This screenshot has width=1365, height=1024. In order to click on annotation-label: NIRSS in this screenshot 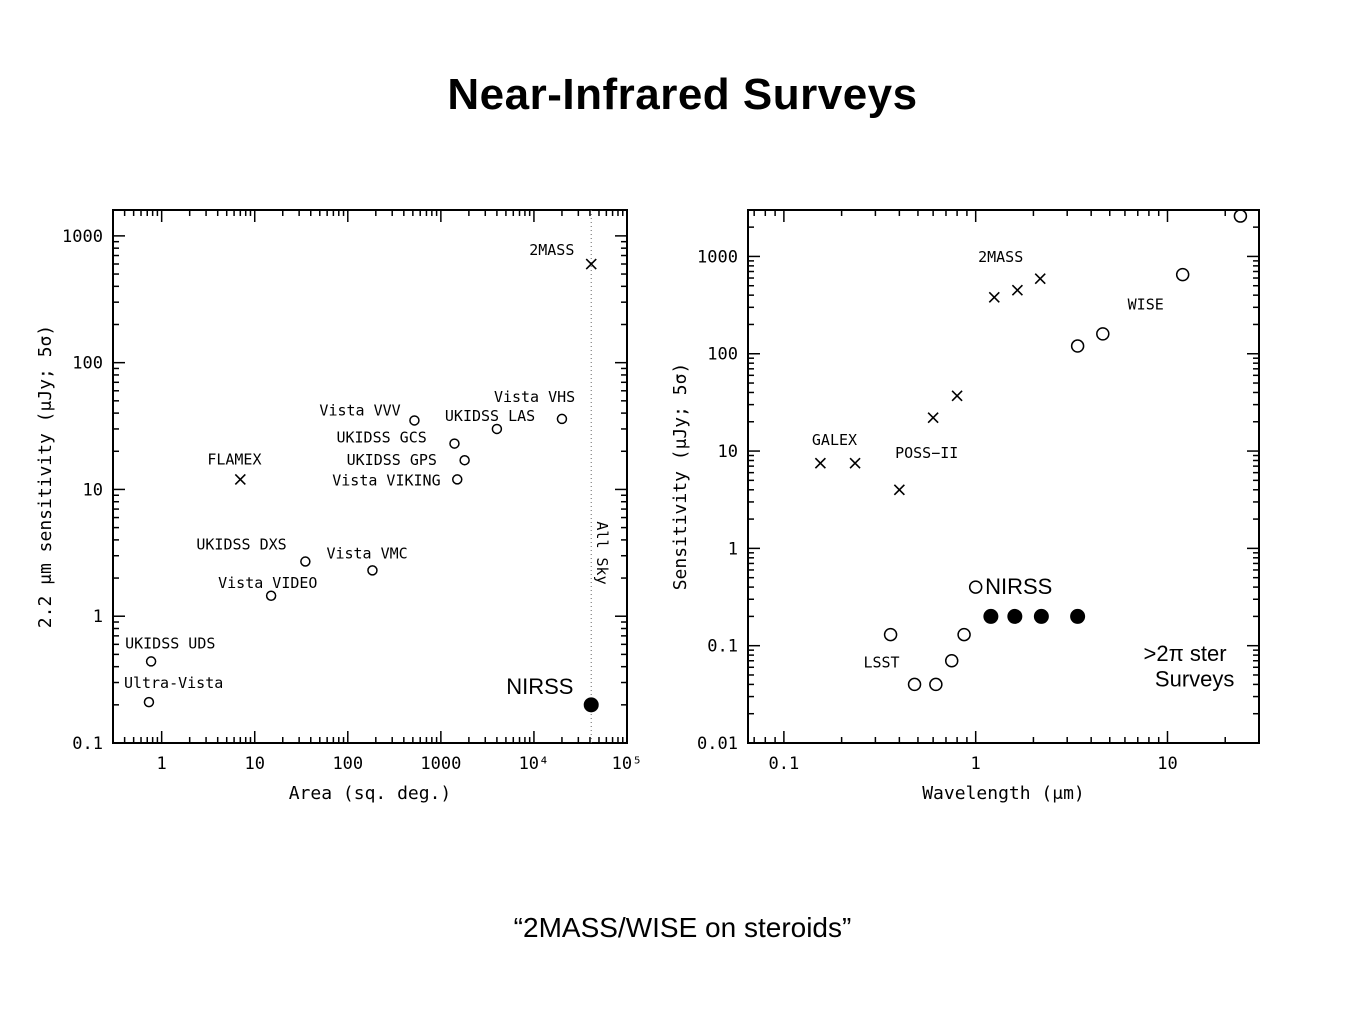, I will do `click(1018, 586)`.